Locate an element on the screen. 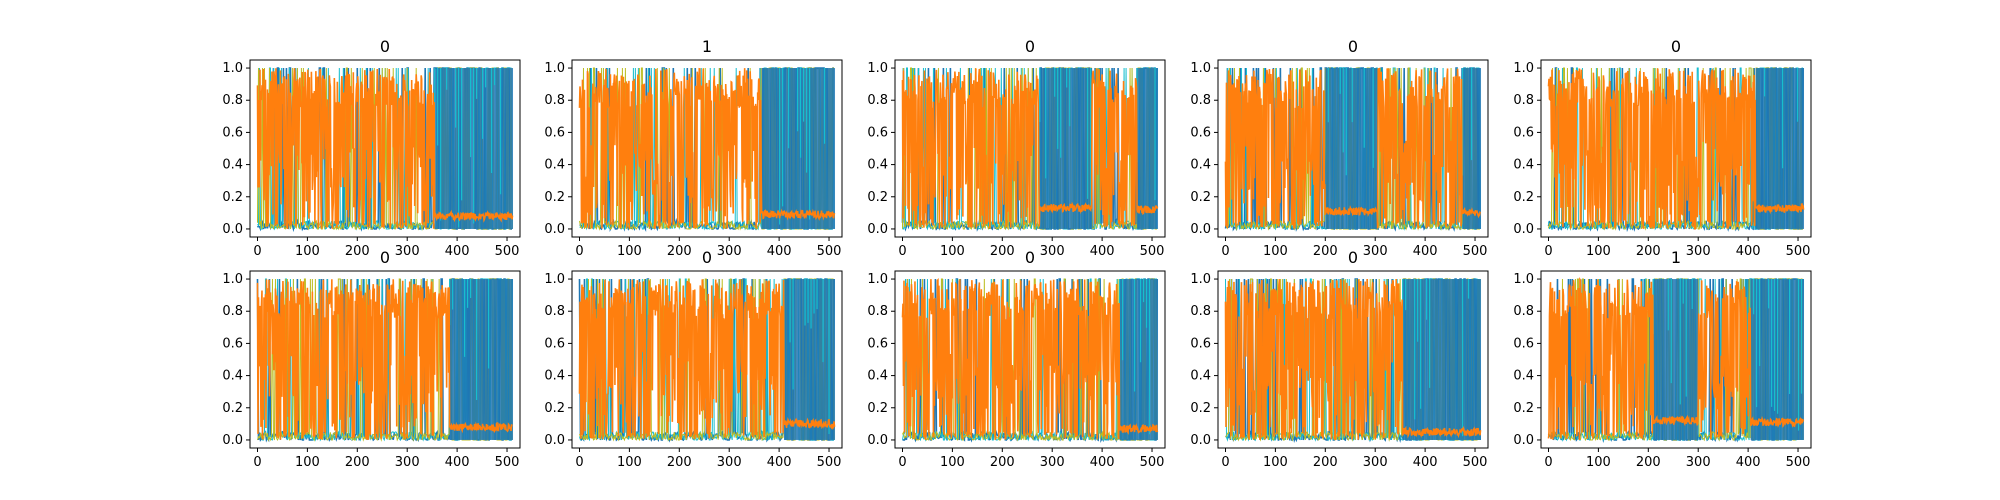 The height and width of the screenshot is (500, 2000). subplot-8: 0.0 0.2 0.4 0.6 0.8 1.0 0 100 200 300 400 500 0 is located at coordinates (1016, 359).